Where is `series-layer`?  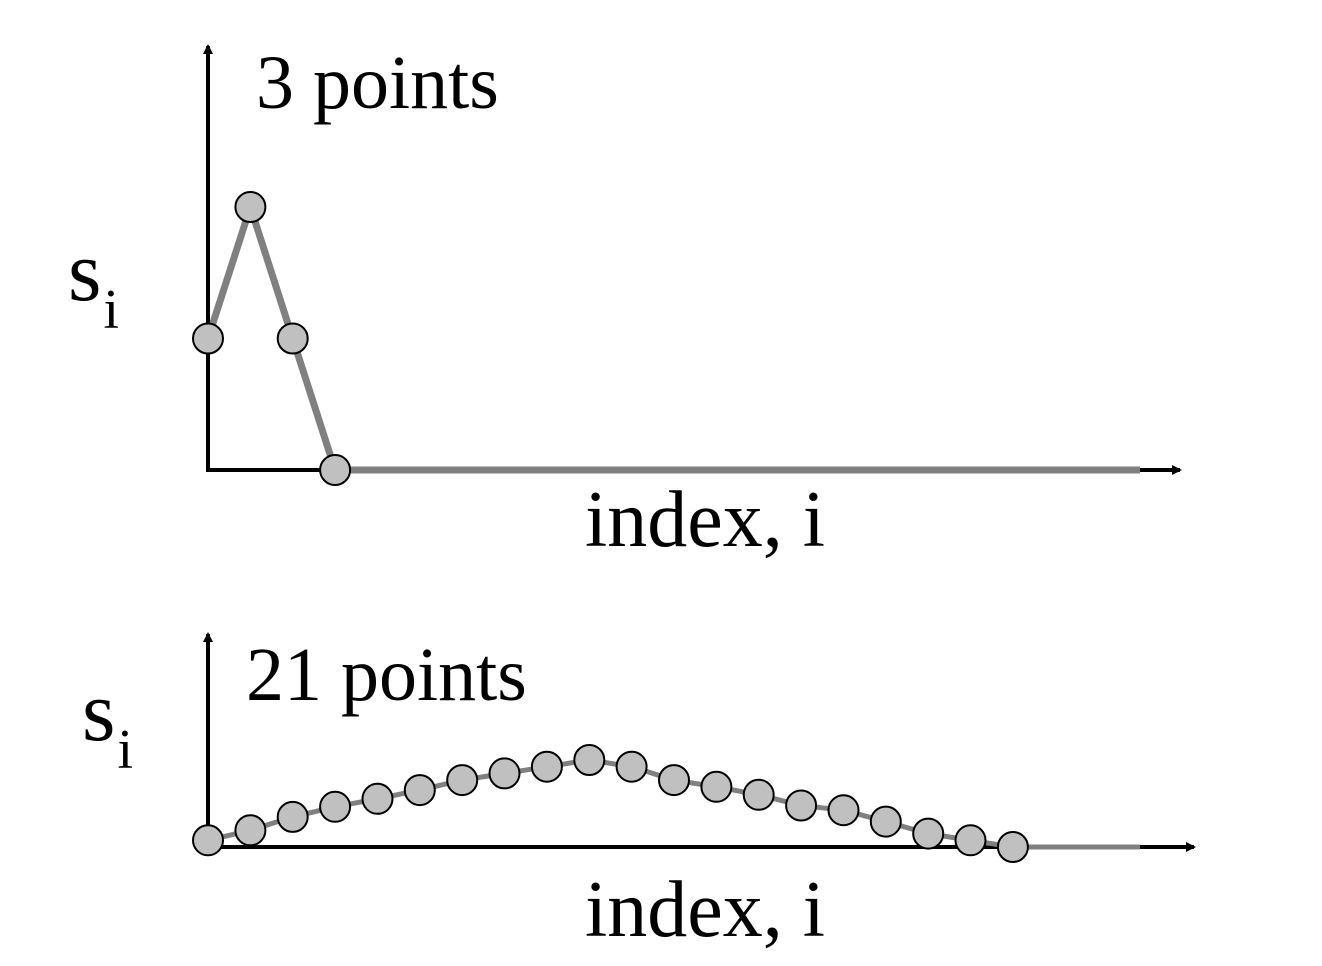 series-layer is located at coordinates (666, 803).